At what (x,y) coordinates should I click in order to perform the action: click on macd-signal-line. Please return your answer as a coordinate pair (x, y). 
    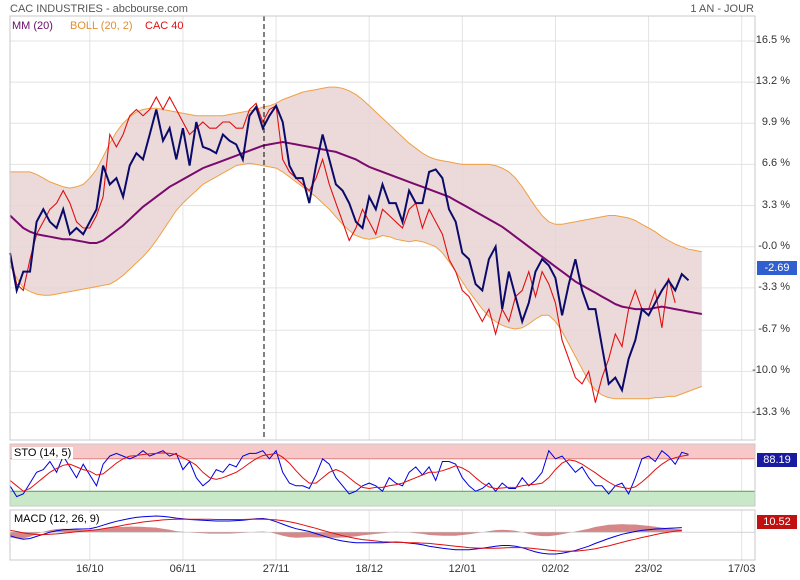
    Looking at the image, I should click on (345, 535).